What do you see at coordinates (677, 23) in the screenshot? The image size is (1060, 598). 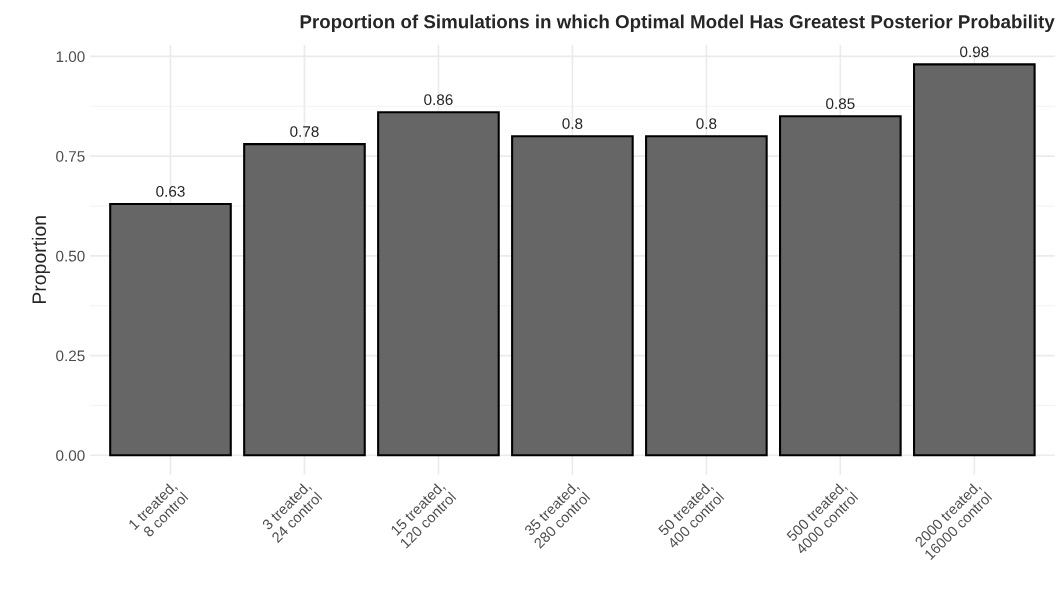 I see `chart-title: Proportion of Simulations in which Optimal Model Has Greatest Posterior Probability` at bounding box center [677, 23].